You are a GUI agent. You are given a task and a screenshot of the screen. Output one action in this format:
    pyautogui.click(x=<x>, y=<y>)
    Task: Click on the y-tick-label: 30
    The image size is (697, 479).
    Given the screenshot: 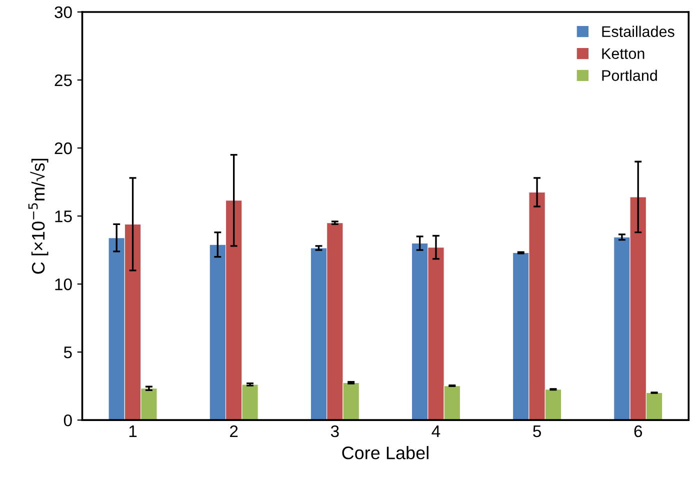 What is the action you would take?
    pyautogui.click(x=63, y=12)
    